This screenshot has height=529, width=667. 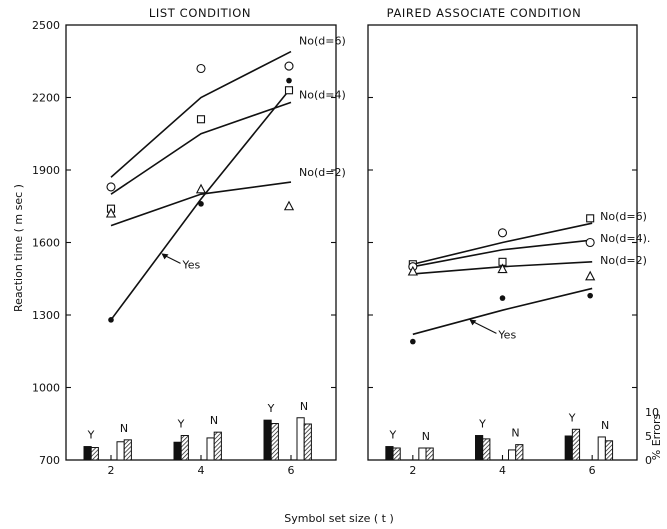 What do you see at coordinates (46, 315) in the screenshot?
I see `y-tick-label: 1300` at bounding box center [46, 315].